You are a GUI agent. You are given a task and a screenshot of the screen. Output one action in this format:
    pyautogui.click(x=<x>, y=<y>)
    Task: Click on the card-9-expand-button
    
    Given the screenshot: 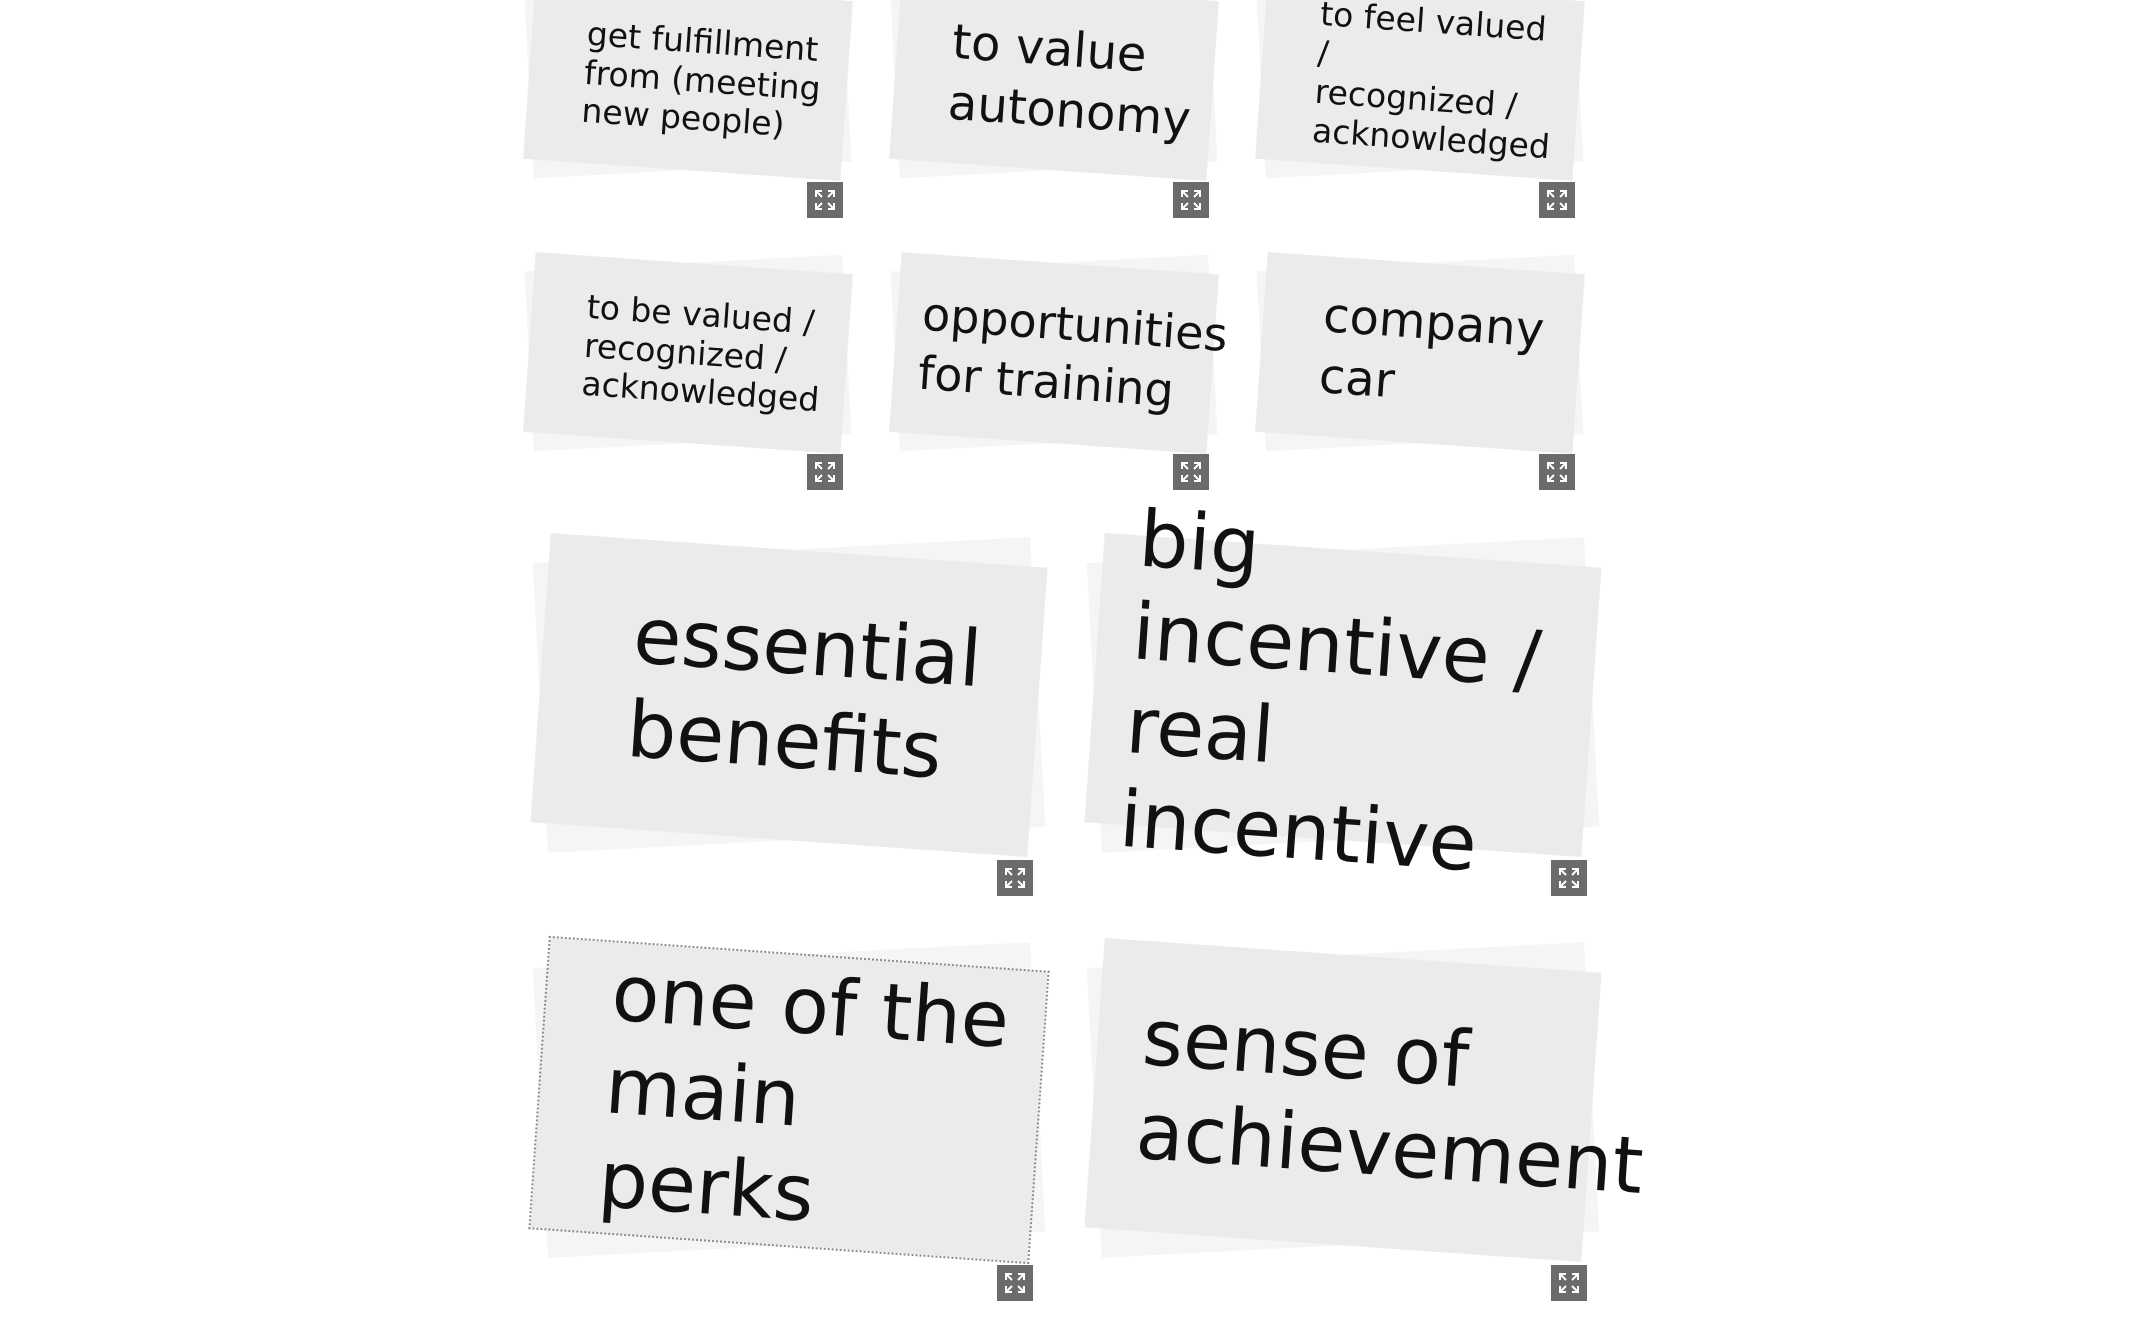 What is the action you would take?
    pyautogui.click(x=1015, y=1283)
    